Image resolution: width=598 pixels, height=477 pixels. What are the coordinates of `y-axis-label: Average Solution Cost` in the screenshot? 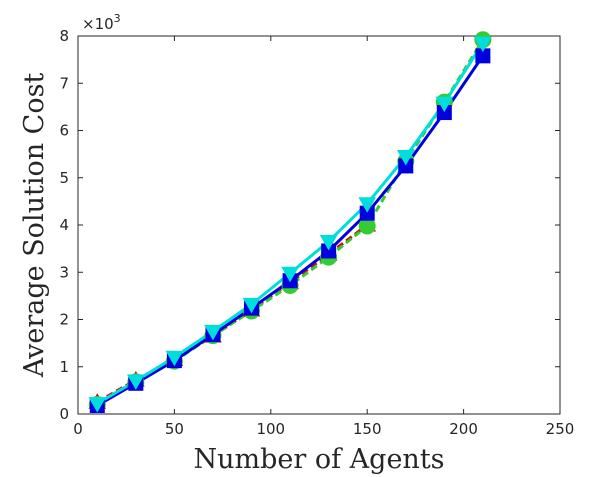 It's located at (34, 226).